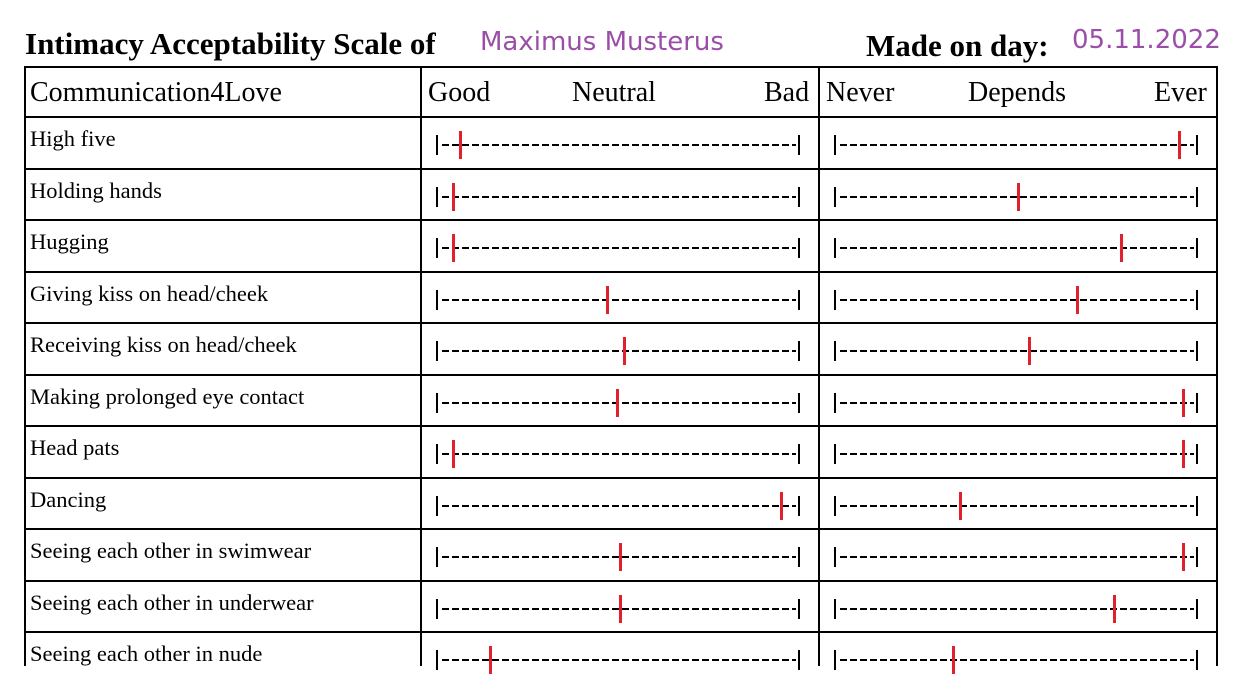 This screenshot has height=674, width=1242. I want to click on right-scale-header-ever: Ever, so click(1180, 92).